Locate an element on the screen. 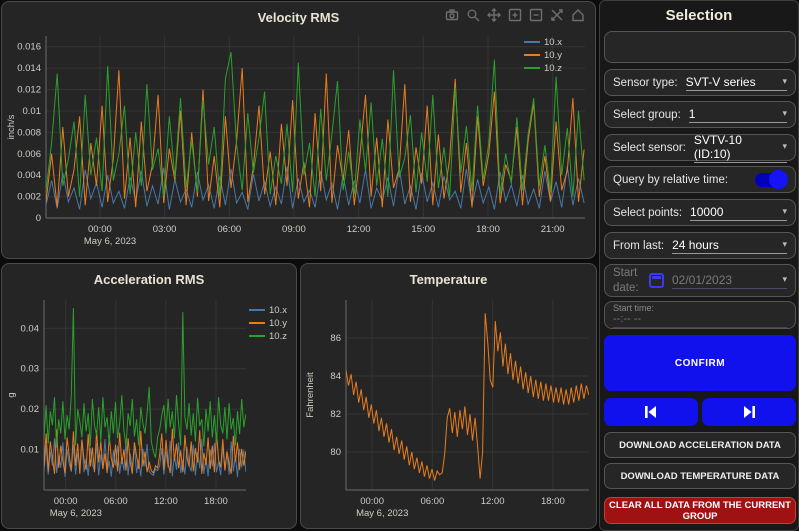 The image size is (799, 531). calendar-icon is located at coordinates (656, 280).